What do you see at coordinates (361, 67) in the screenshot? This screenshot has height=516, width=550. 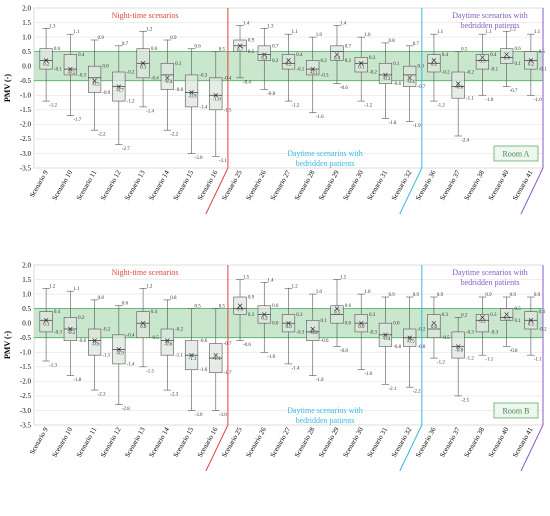 I see `data-label-mean: 0.1` at bounding box center [361, 67].